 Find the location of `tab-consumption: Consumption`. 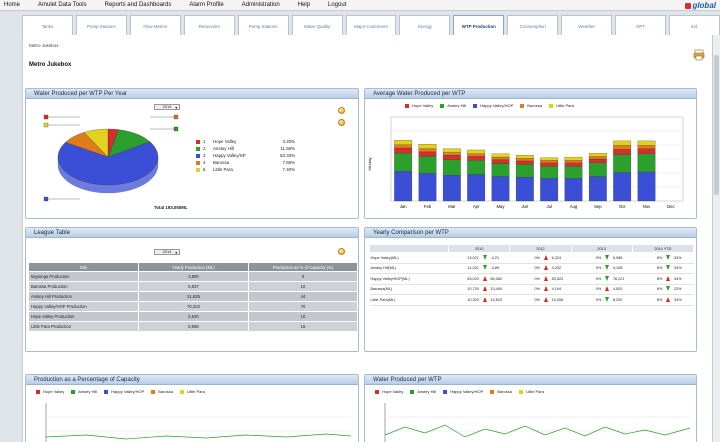

tab-consumption: Consumption is located at coordinates (533, 25).